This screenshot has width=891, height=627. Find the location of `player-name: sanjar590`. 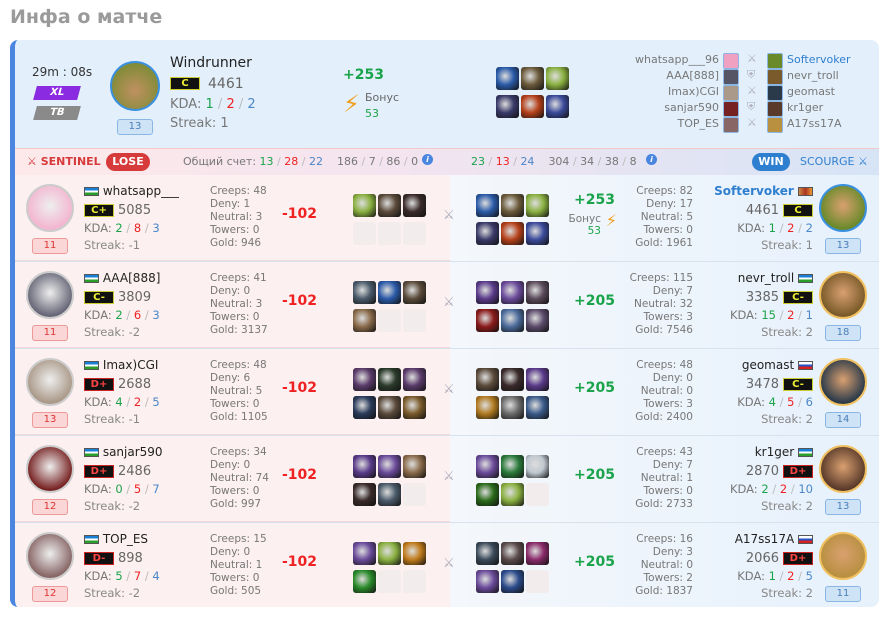

player-name: sanjar590 is located at coordinates (131, 452).